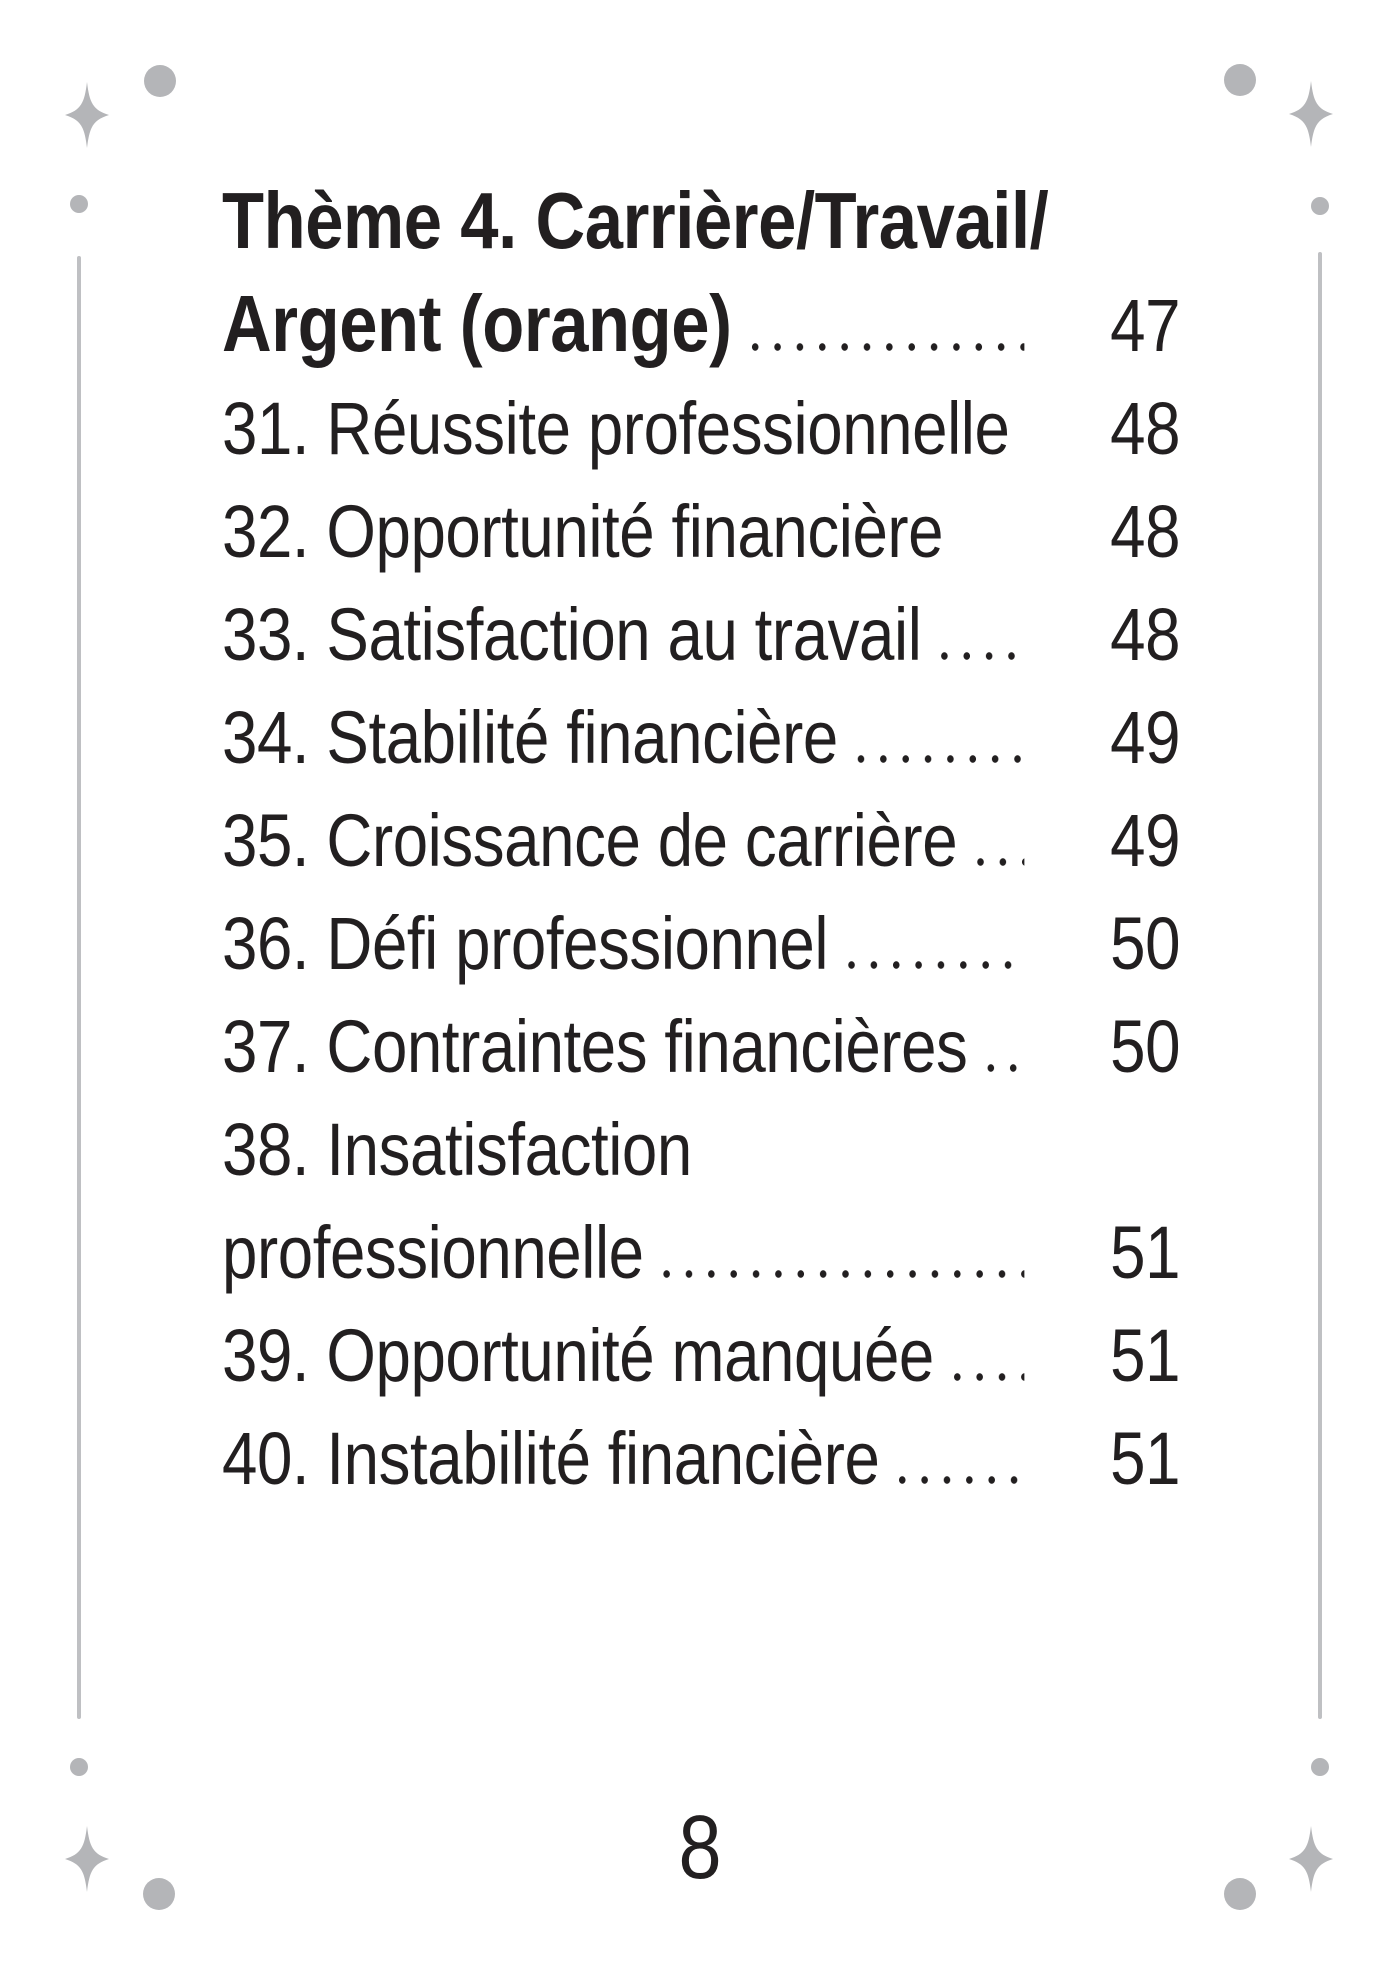  I want to click on toc-entry-label: 39. Opportunité manquée, so click(578, 1355).